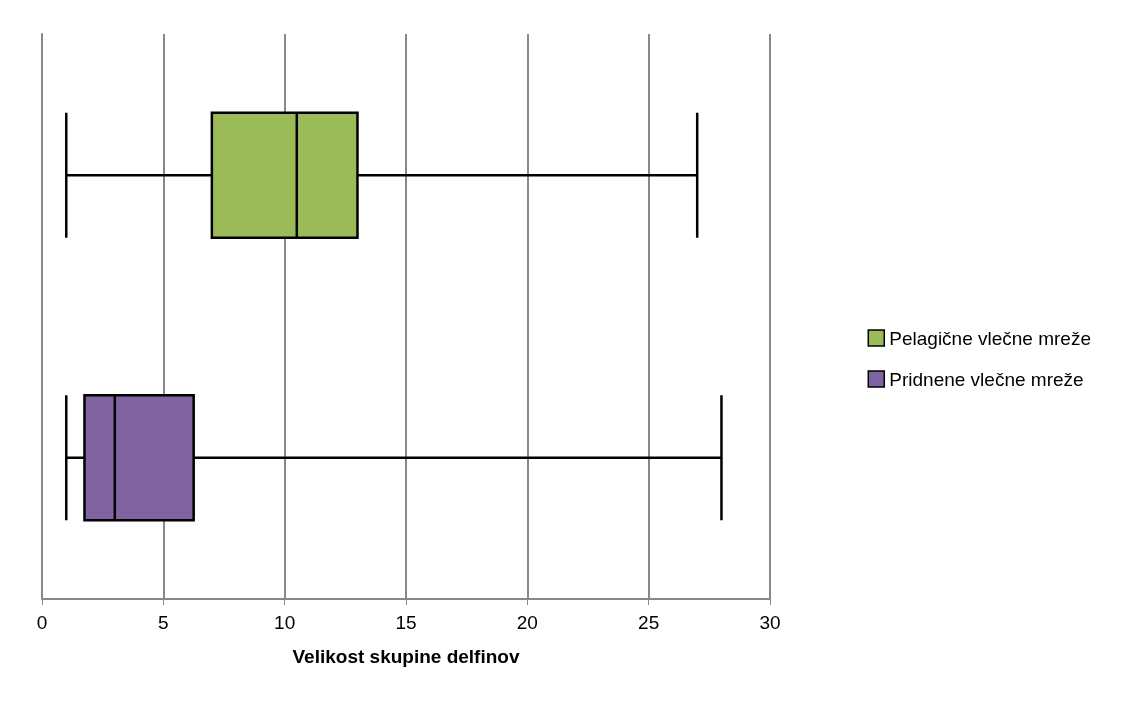 The width and height of the screenshot is (1124, 717). I want to click on x-tick-label: 15, so click(406, 622).